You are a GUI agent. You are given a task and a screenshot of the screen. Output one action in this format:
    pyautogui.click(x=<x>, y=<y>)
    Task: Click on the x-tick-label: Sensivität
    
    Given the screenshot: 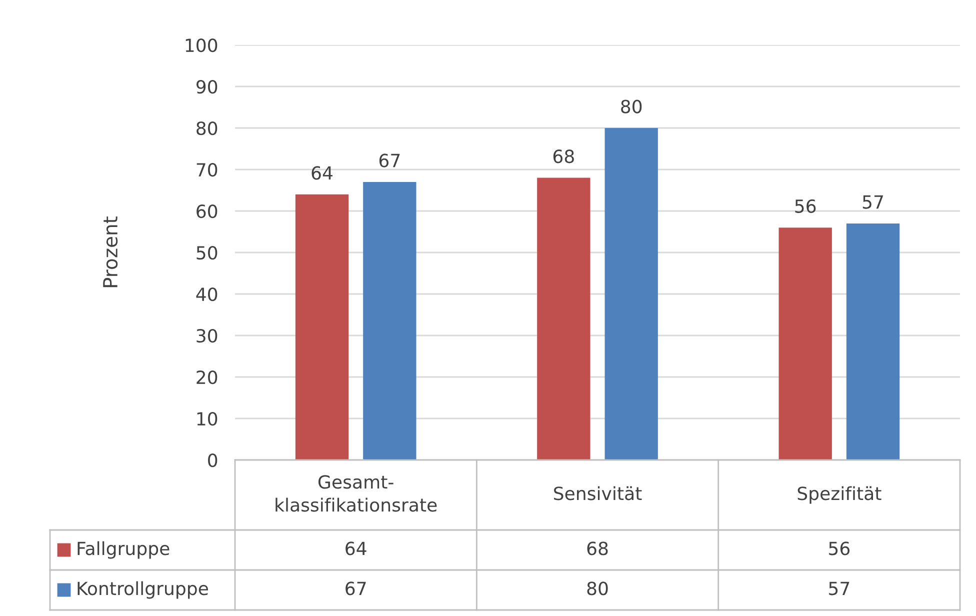 What is the action you would take?
    pyautogui.click(x=598, y=493)
    